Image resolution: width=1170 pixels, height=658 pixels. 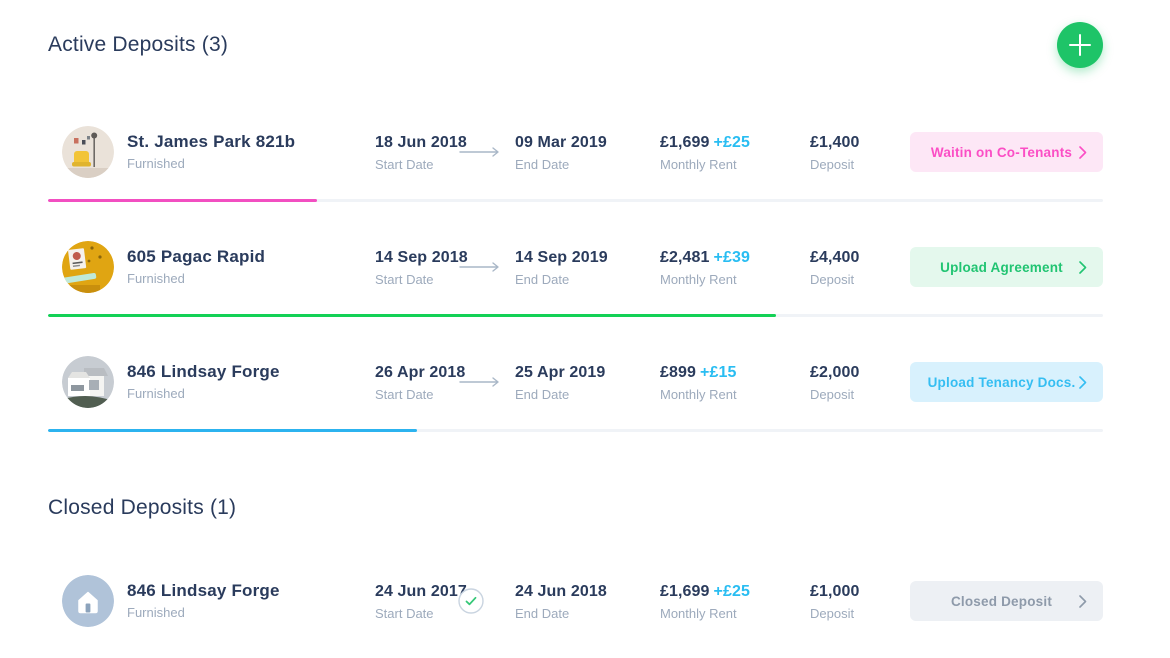 I want to click on start-date-col: 14 Sep 2018 Start Date, so click(x=421, y=267).